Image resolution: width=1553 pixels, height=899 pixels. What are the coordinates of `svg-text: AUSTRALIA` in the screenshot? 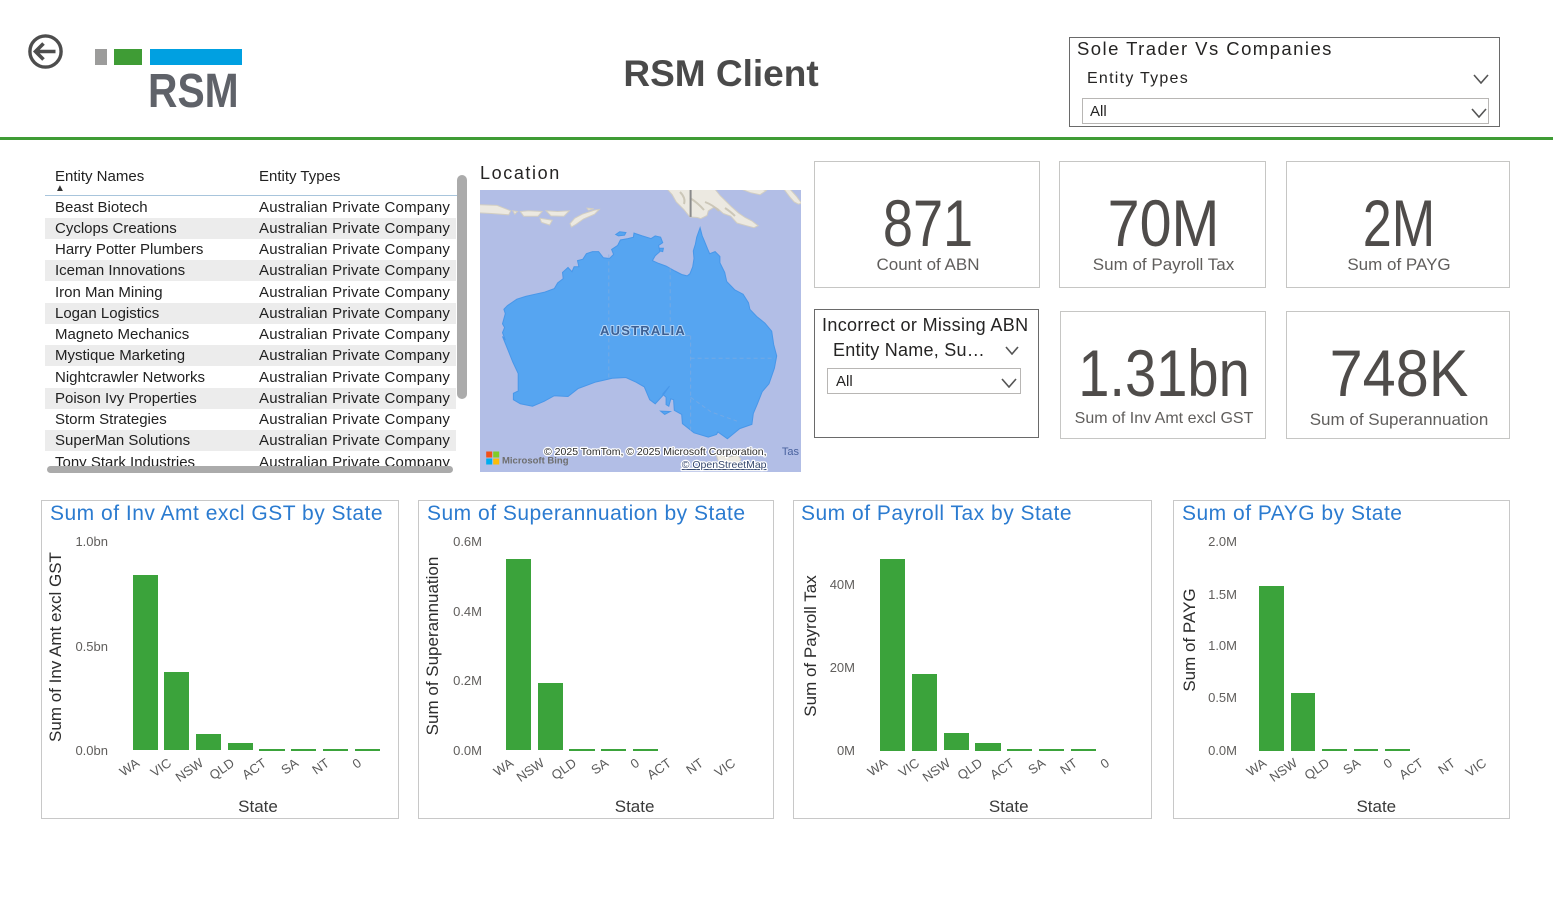 It's located at (643, 330).